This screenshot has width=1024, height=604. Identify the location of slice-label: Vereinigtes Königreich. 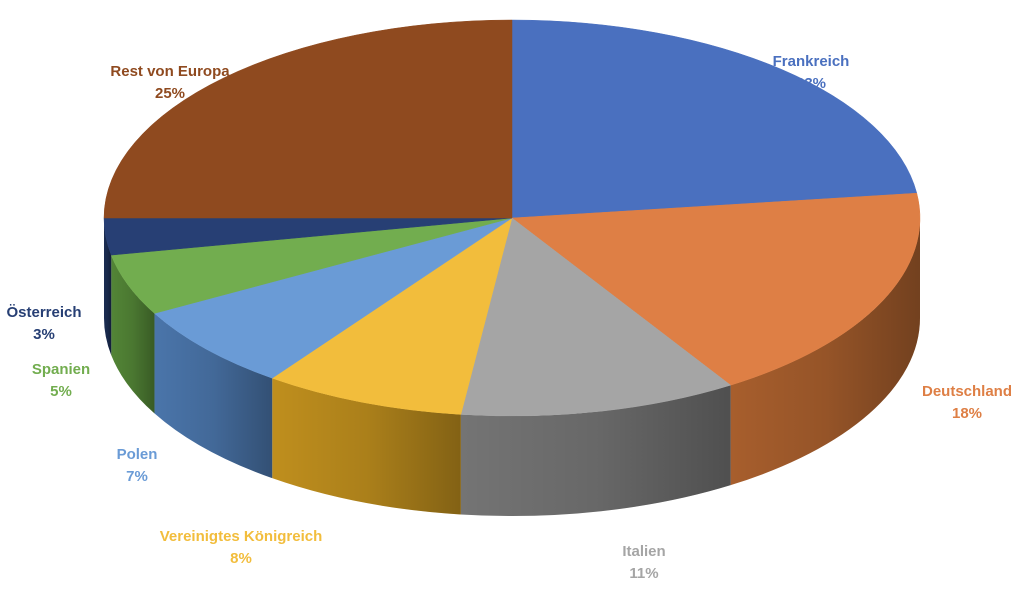
(241, 536).